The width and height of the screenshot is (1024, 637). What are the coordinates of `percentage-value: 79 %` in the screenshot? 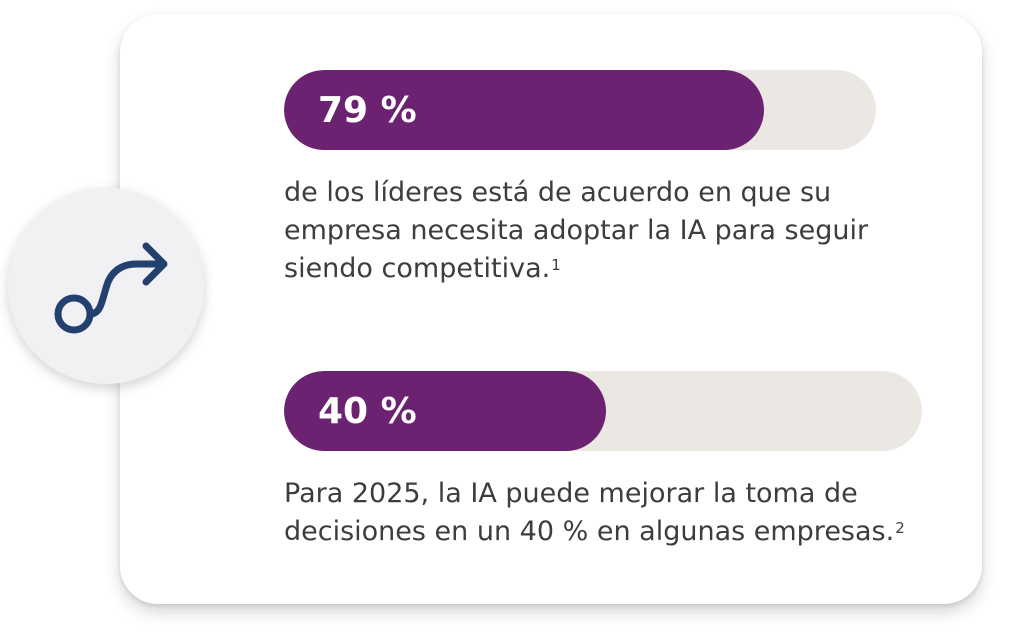 It's located at (367, 110).